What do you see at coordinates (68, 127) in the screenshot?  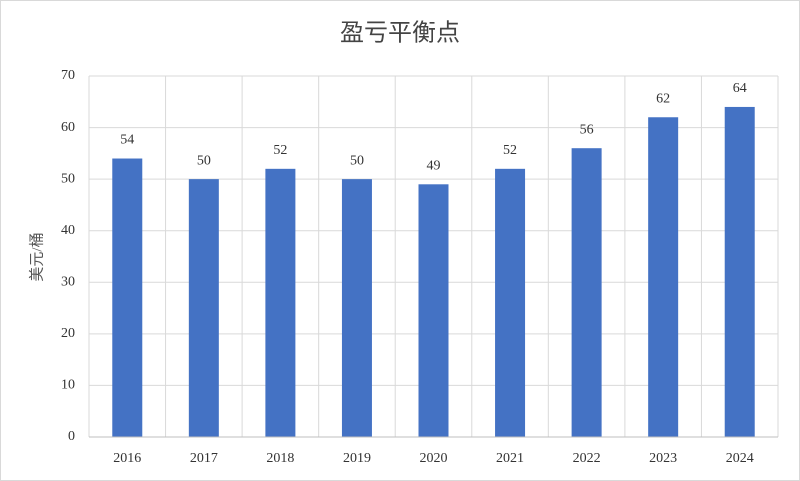 I see `y-tick-label: 60` at bounding box center [68, 127].